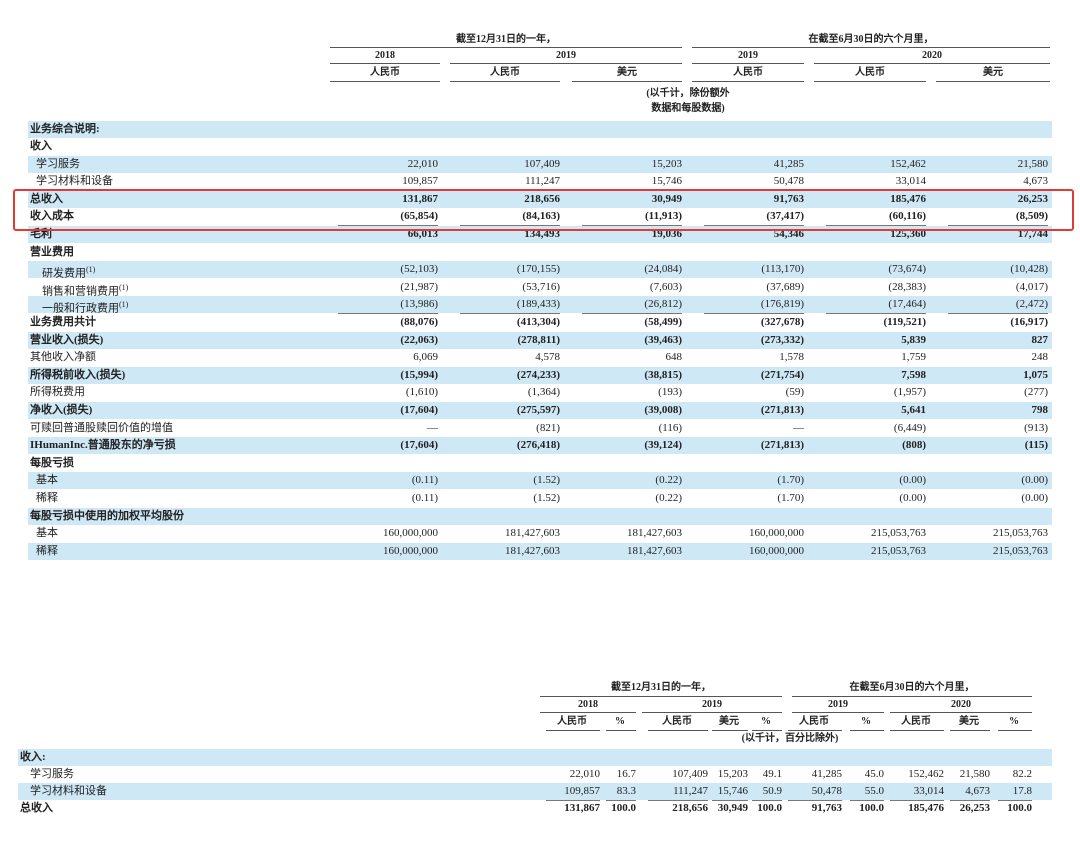  I want to click on t1-unit-note-1: (以千计，除份额外, so click(688, 93).